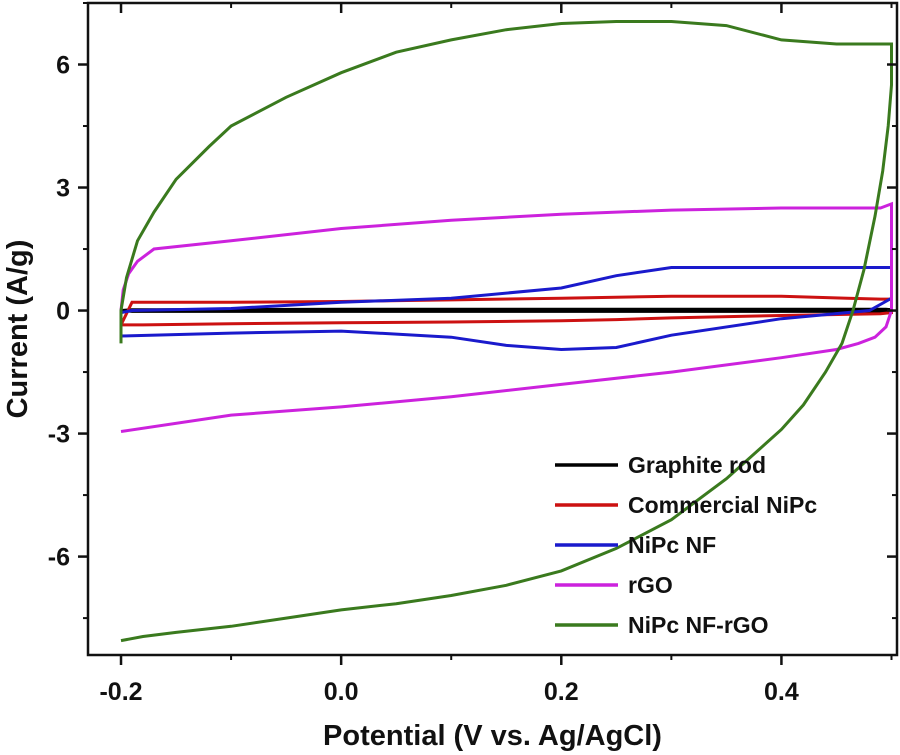 This screenshot has width=900, height=755. I want to click on legend-label: rGO, so click(650, 585).